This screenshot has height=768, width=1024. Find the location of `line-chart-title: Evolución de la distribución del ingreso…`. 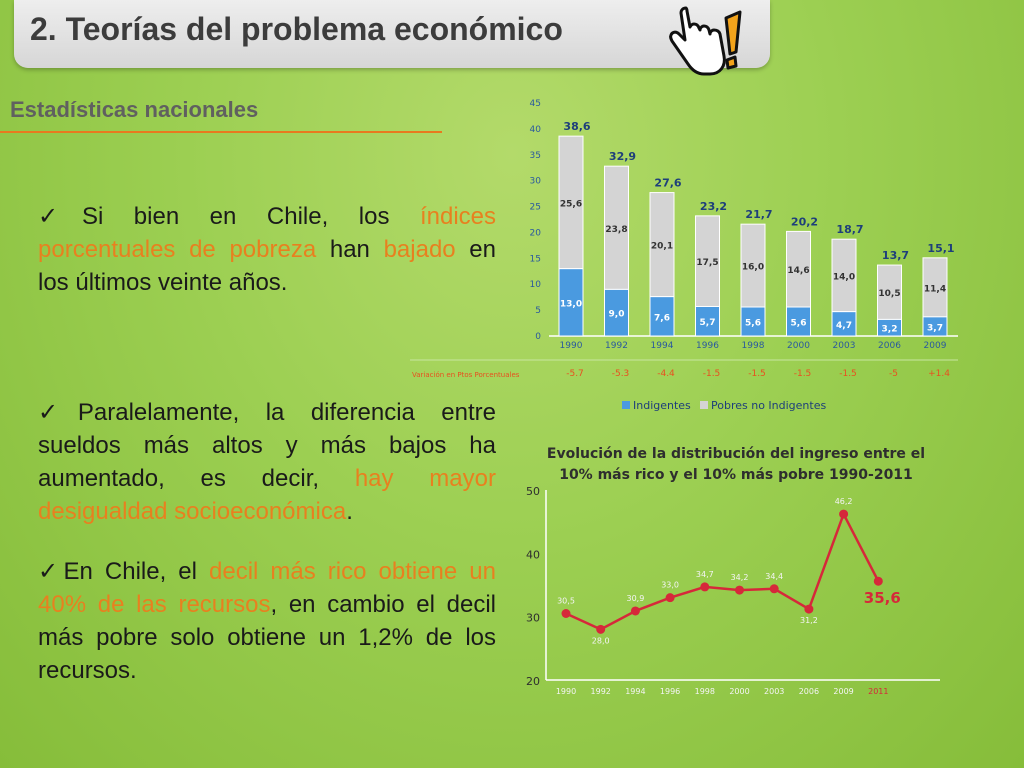

line-chart-title: Evolución de la distribución del ingreso… is located at coordinates (736, 454).